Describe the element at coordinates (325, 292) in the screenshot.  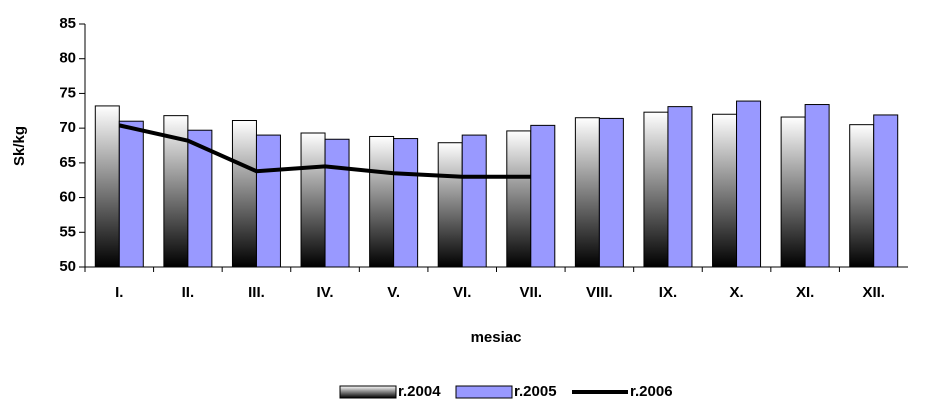
I see `x-tick-label: IV.` at that location.